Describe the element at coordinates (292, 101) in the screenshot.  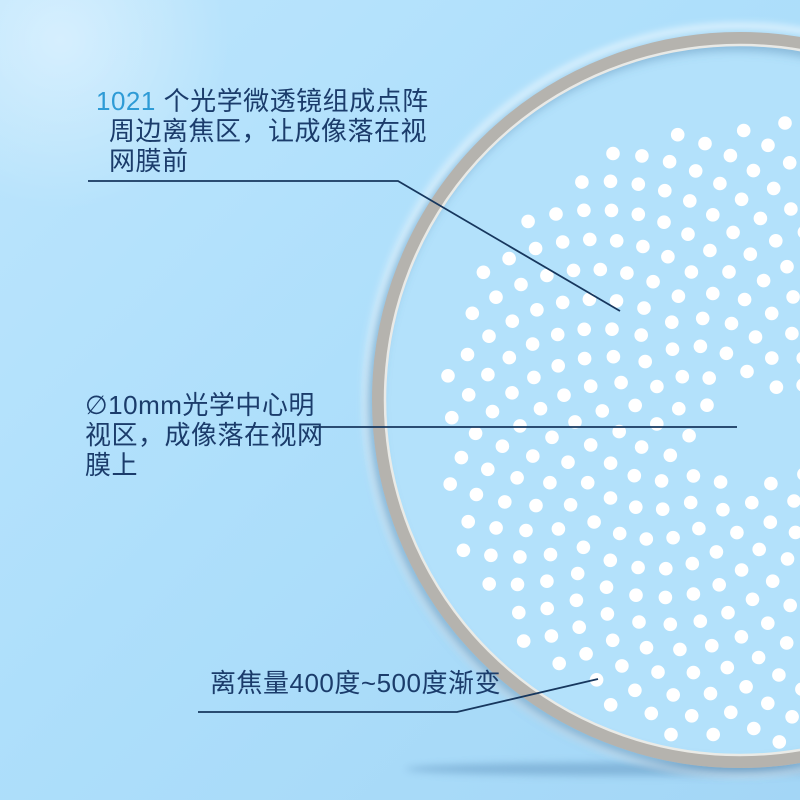
I see `microlens-line1-text: 个光学微透镜组成点阵` at that location.